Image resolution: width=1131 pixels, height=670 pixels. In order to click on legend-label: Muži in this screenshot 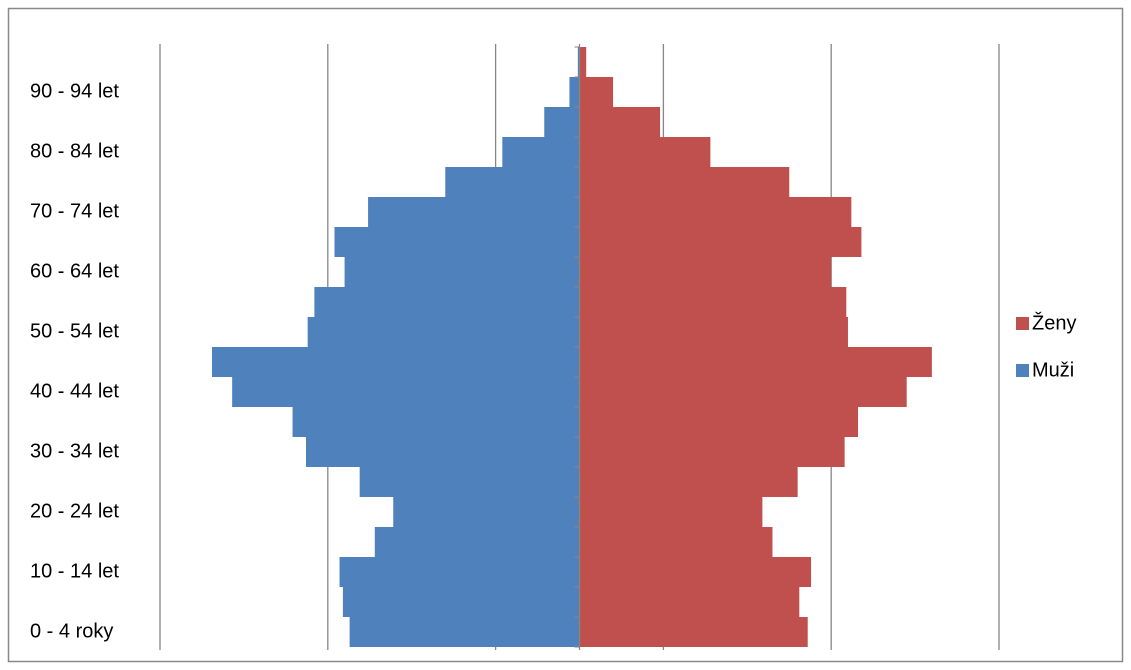, I will do `click(1053, 370)`.